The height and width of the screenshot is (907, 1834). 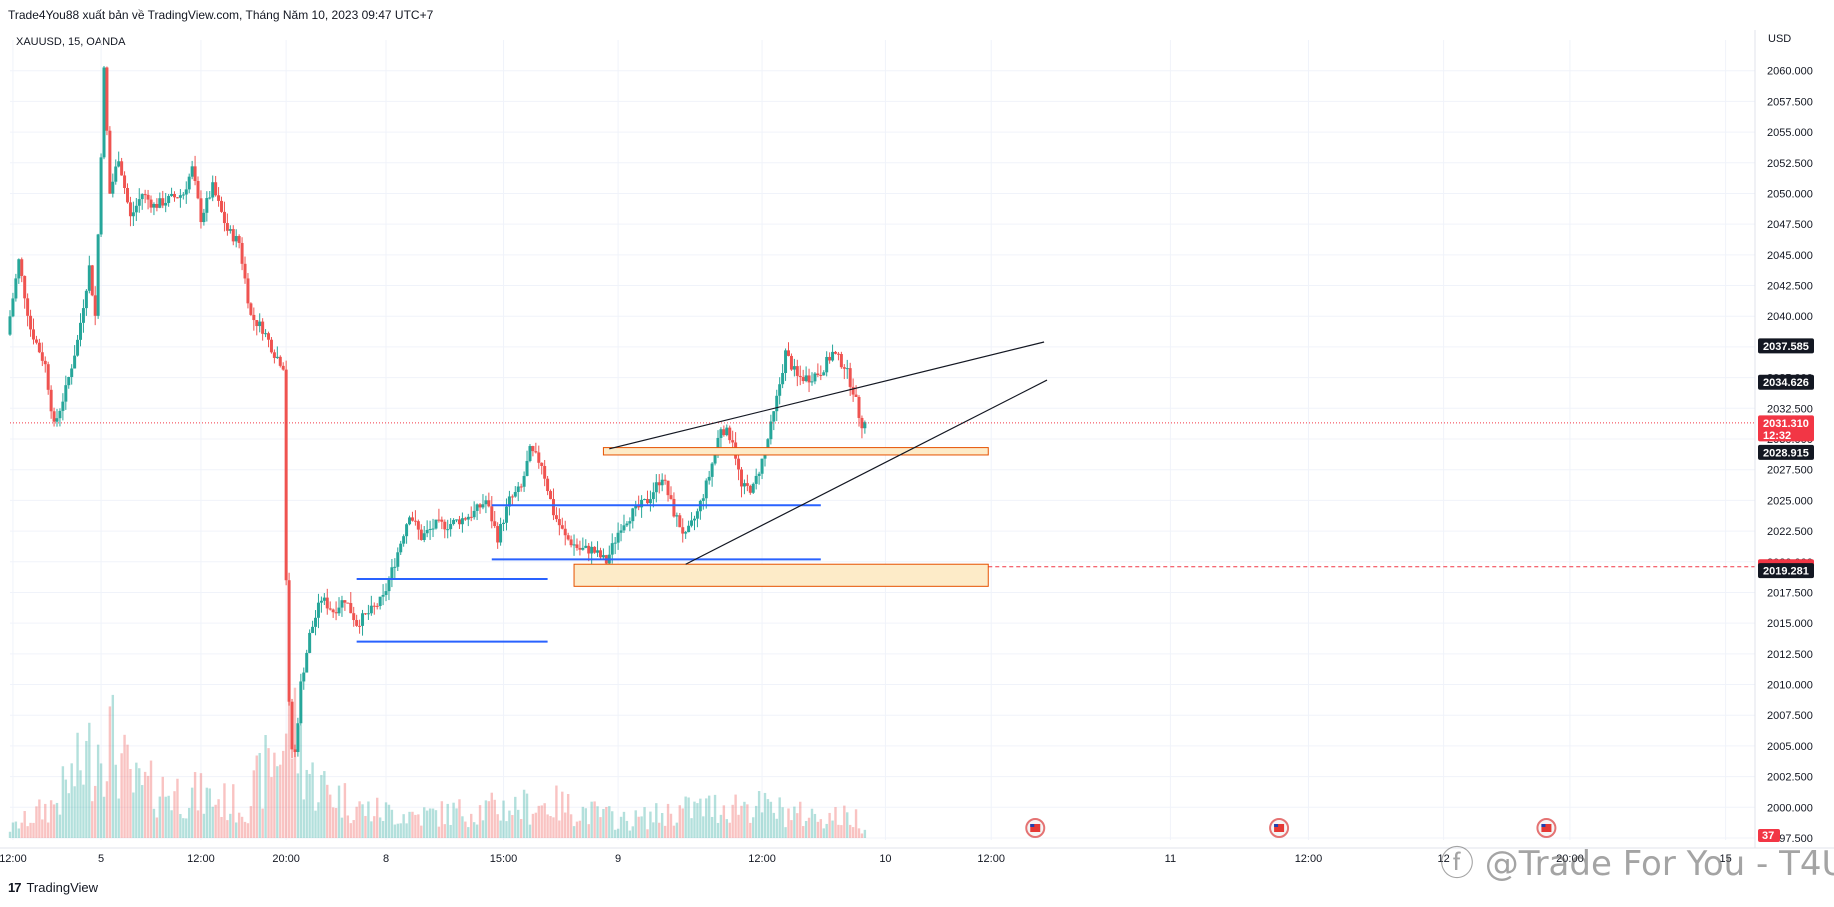 I want to click on tradingview-footer: 17 TradingView, so click(x=53, y=887).